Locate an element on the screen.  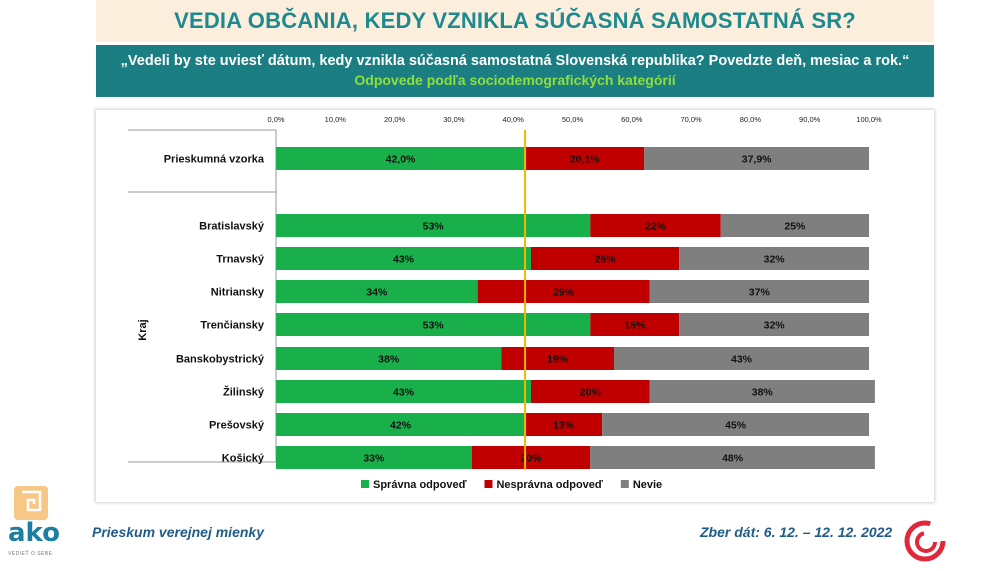
category-label: Bratislavský is located at coordinates (232, 227).